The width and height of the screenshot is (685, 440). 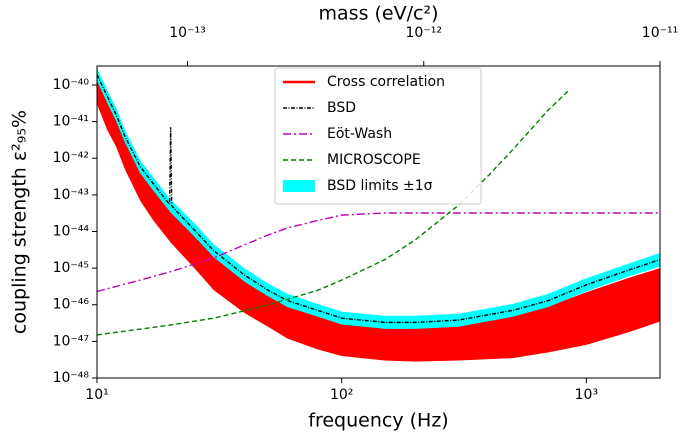 I want to click on y-tick-label: 10⁻⁴², so click(x=71, y=158).